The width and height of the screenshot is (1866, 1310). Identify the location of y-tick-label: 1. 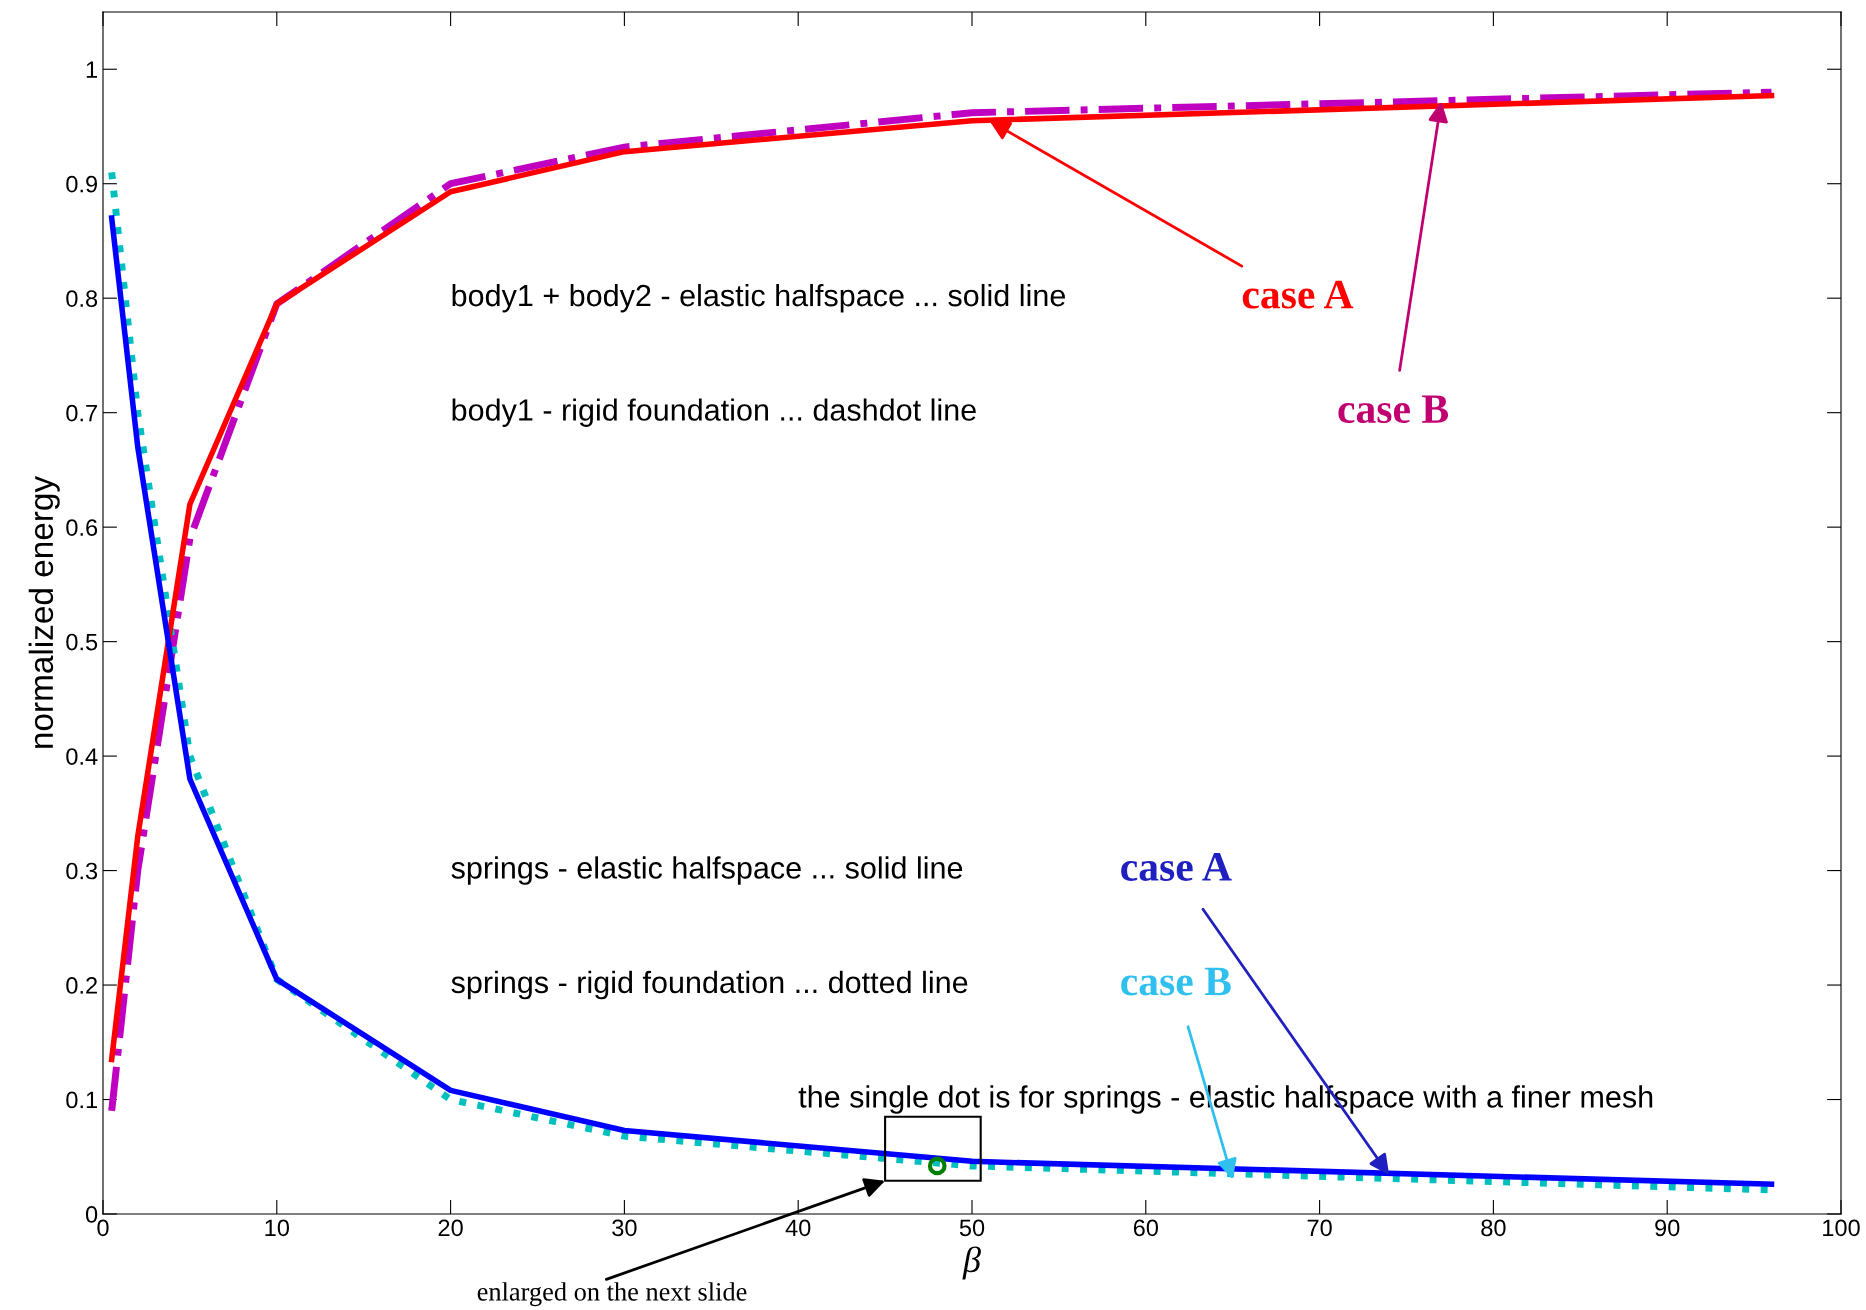
(91, 69).